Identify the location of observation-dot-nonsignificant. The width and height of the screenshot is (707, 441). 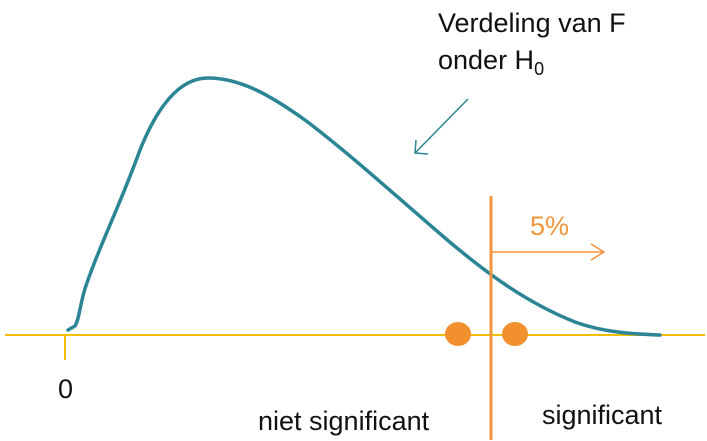
(458, 334).